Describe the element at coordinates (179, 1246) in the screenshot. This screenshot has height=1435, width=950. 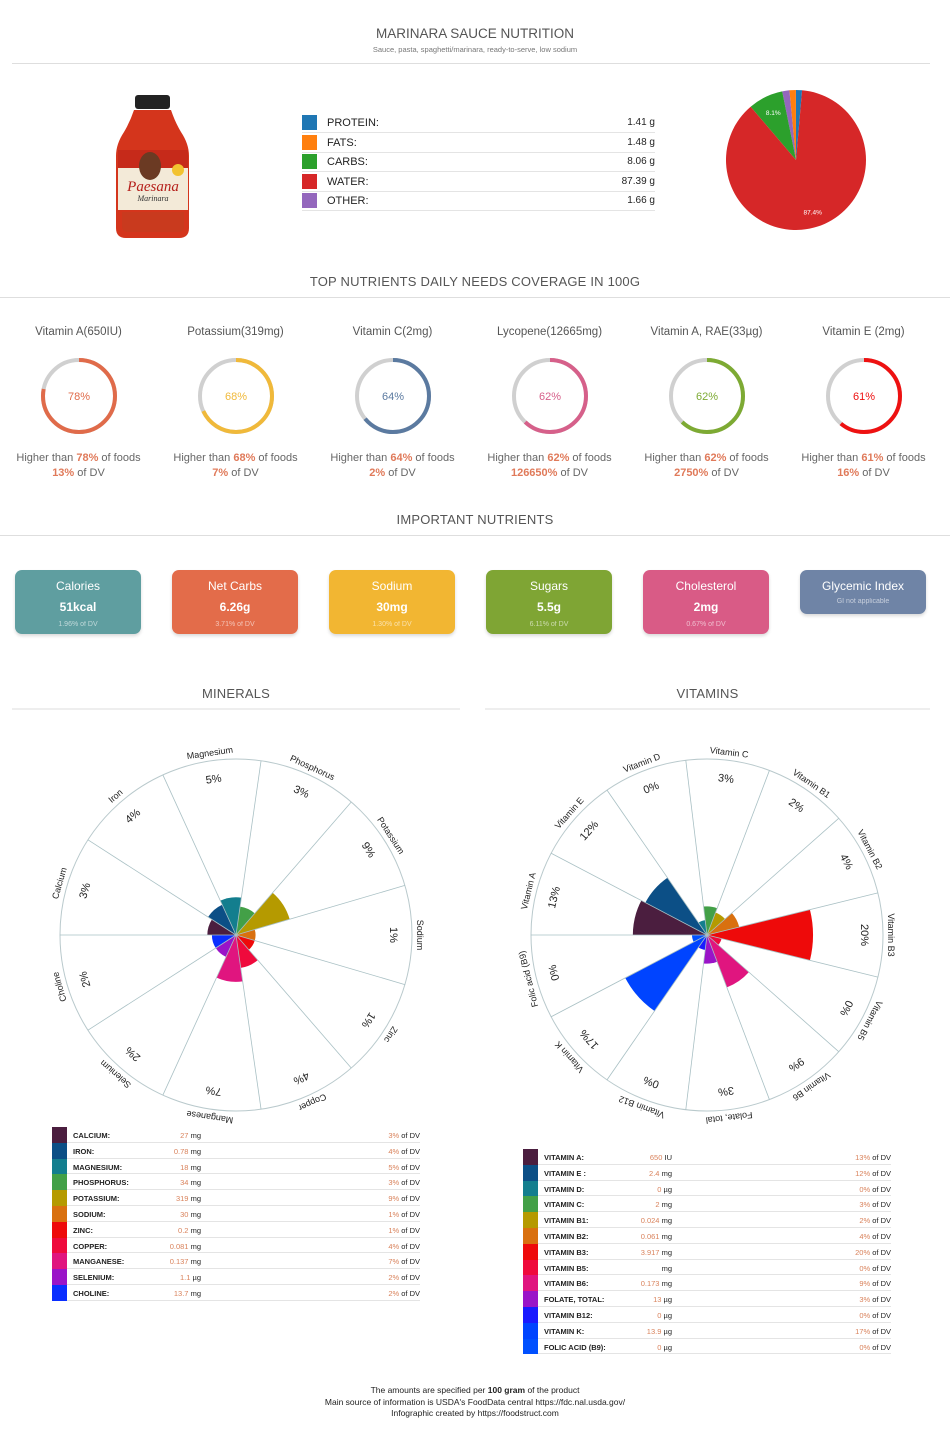
I see `amount-value: 0.081` at that location.